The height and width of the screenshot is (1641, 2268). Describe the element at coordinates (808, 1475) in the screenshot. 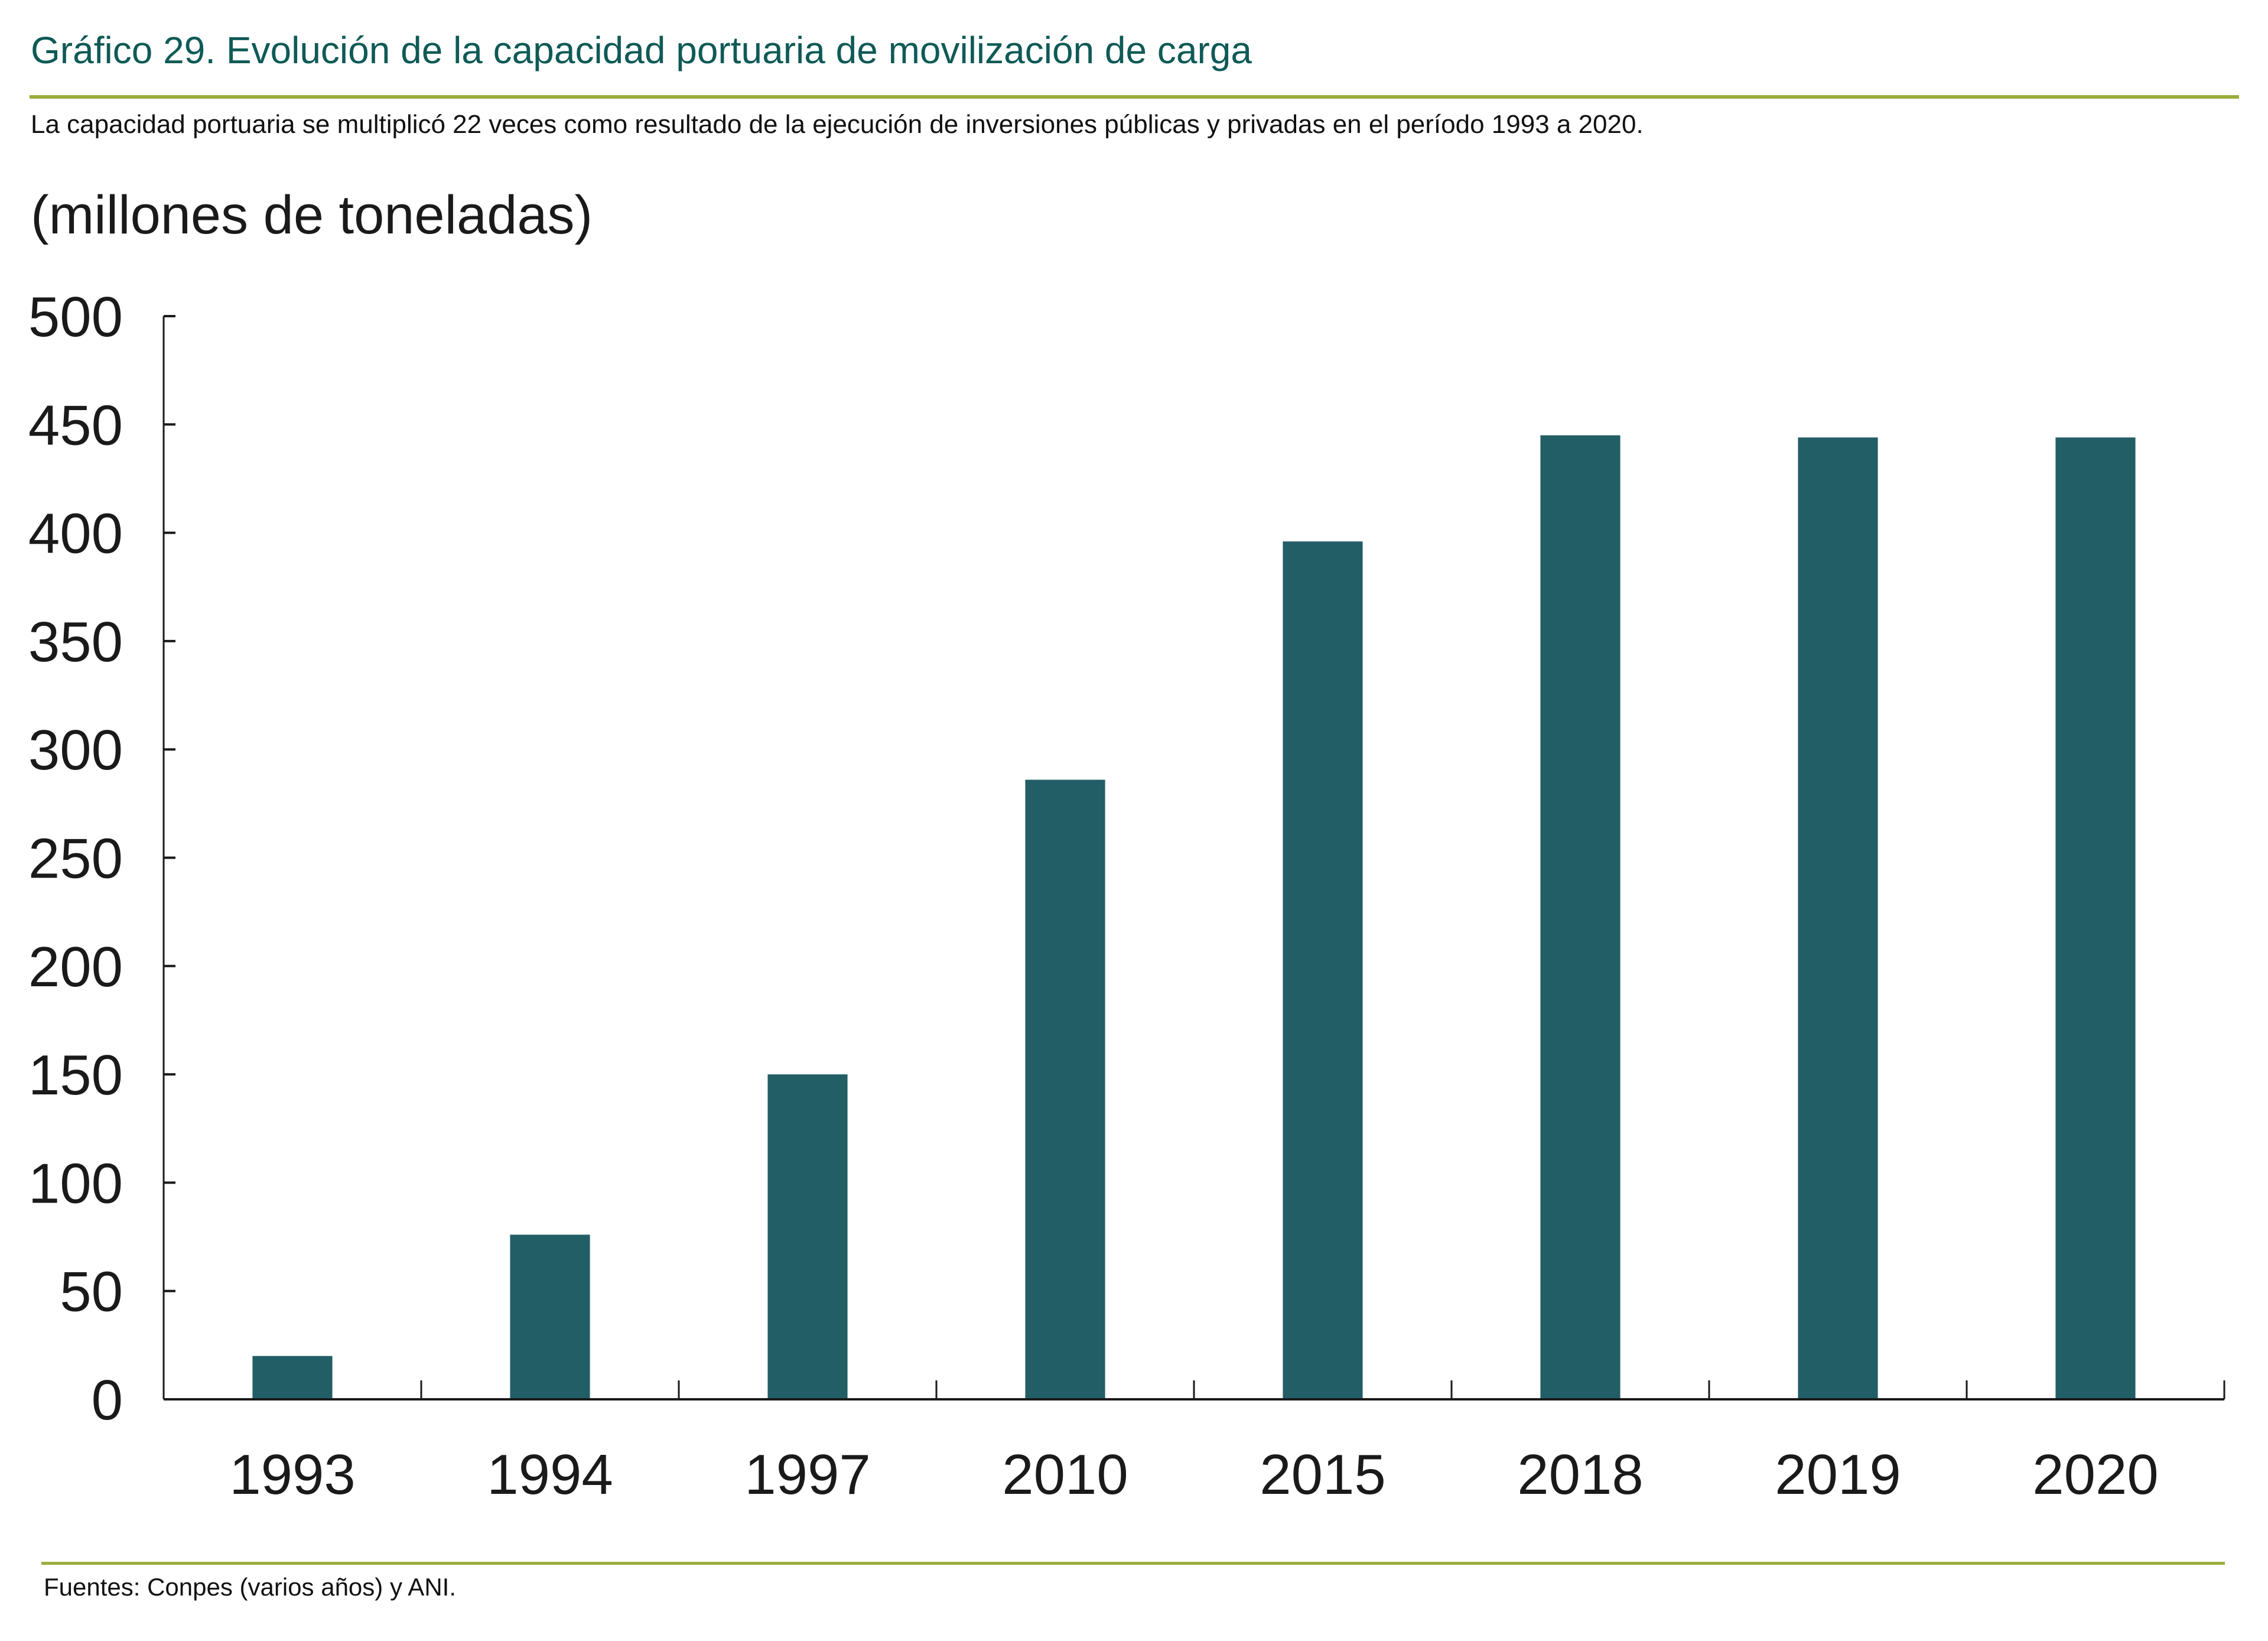

I see `x-tick-label: 1997` at that location.